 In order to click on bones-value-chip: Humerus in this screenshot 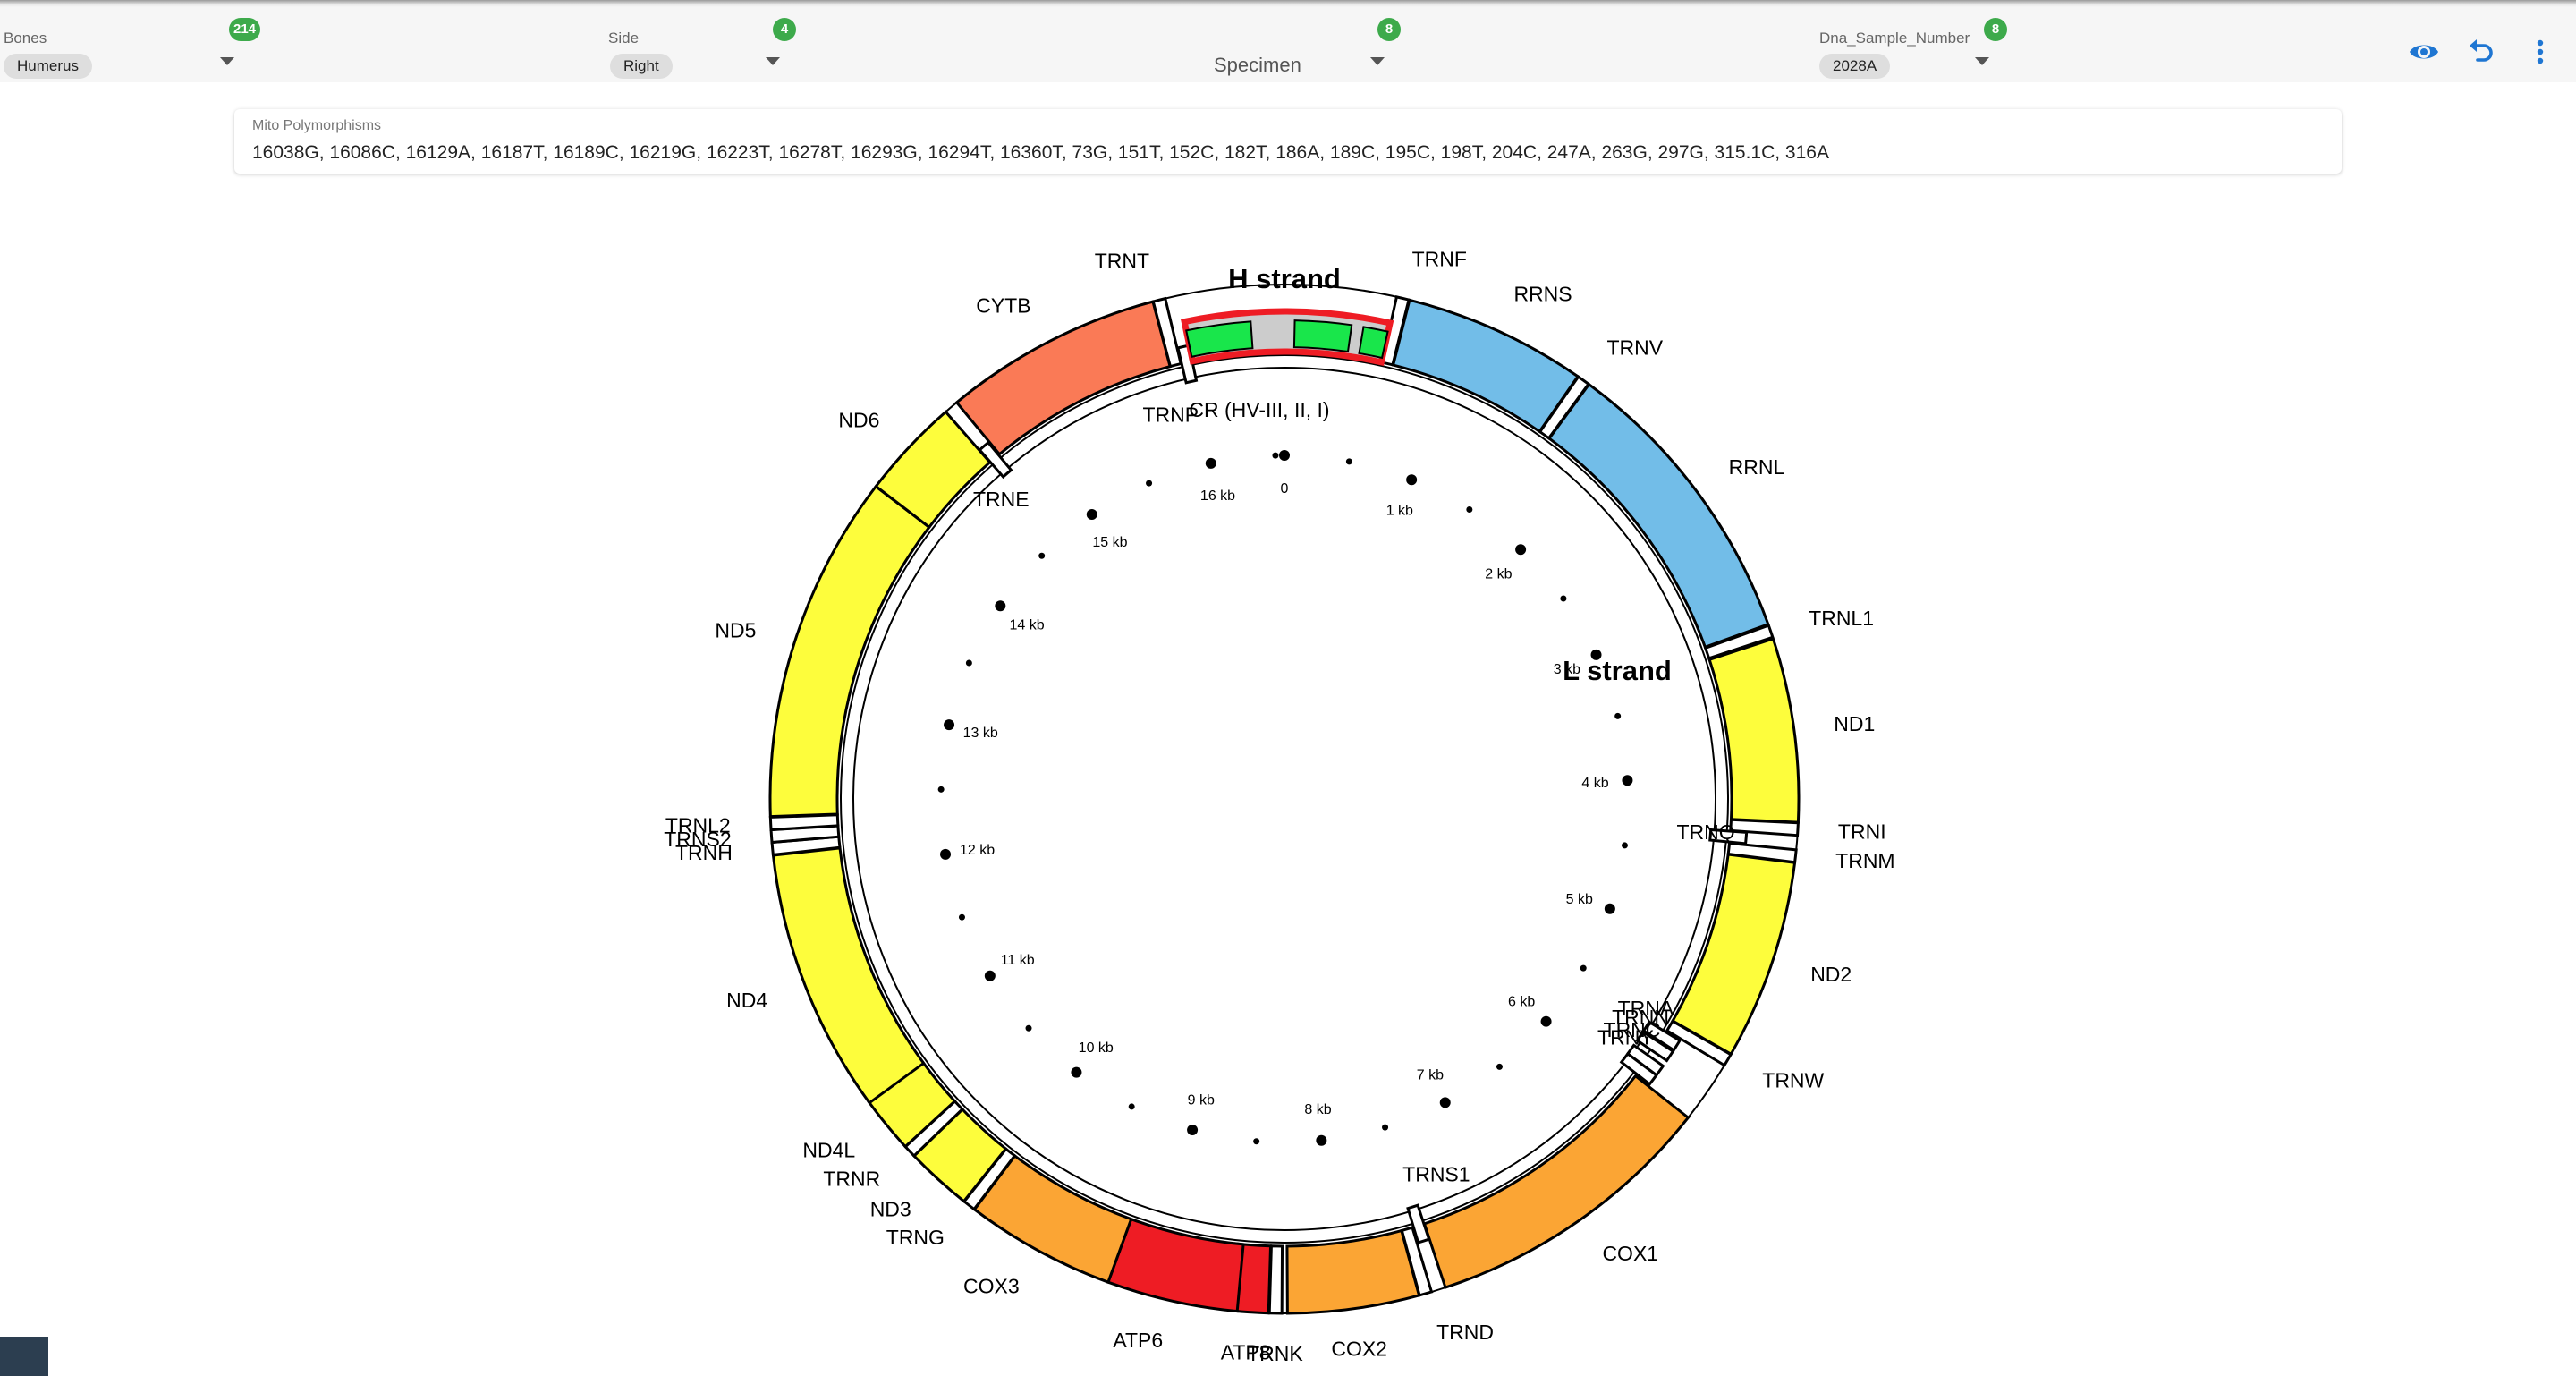, I will do `click(48, 66)`.